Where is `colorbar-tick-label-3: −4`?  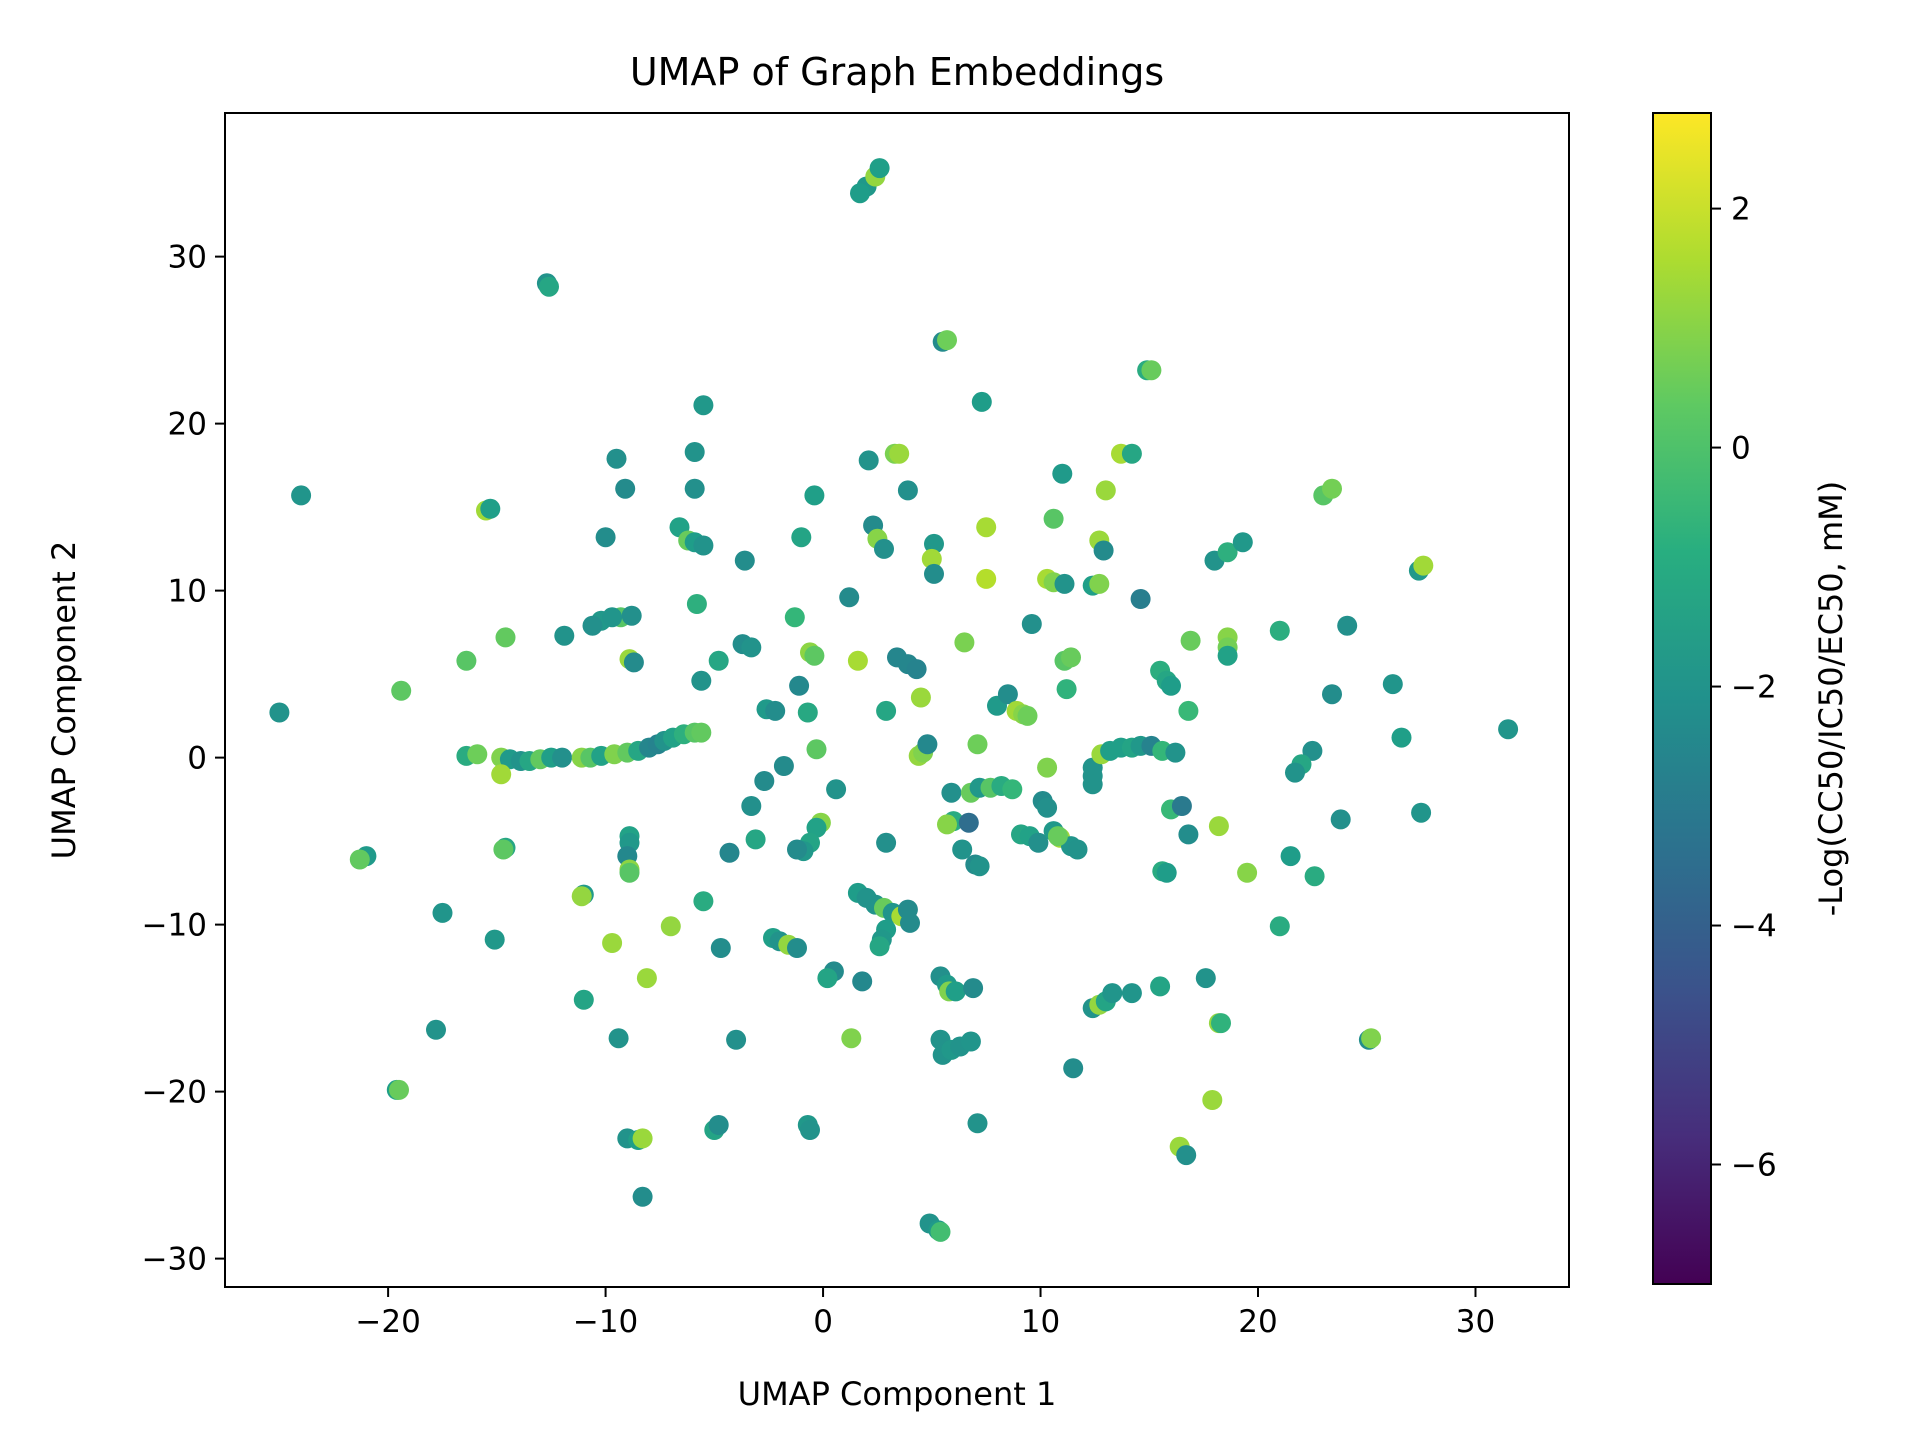
colorbar-tick-label-3: −4 is located at coordinates (1754, 927).